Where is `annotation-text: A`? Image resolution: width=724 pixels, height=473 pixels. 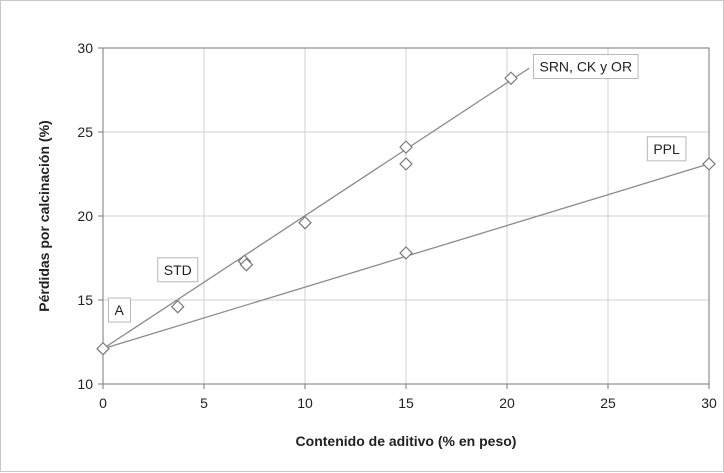 annotation-text: A is located at coordinates (119, 310).